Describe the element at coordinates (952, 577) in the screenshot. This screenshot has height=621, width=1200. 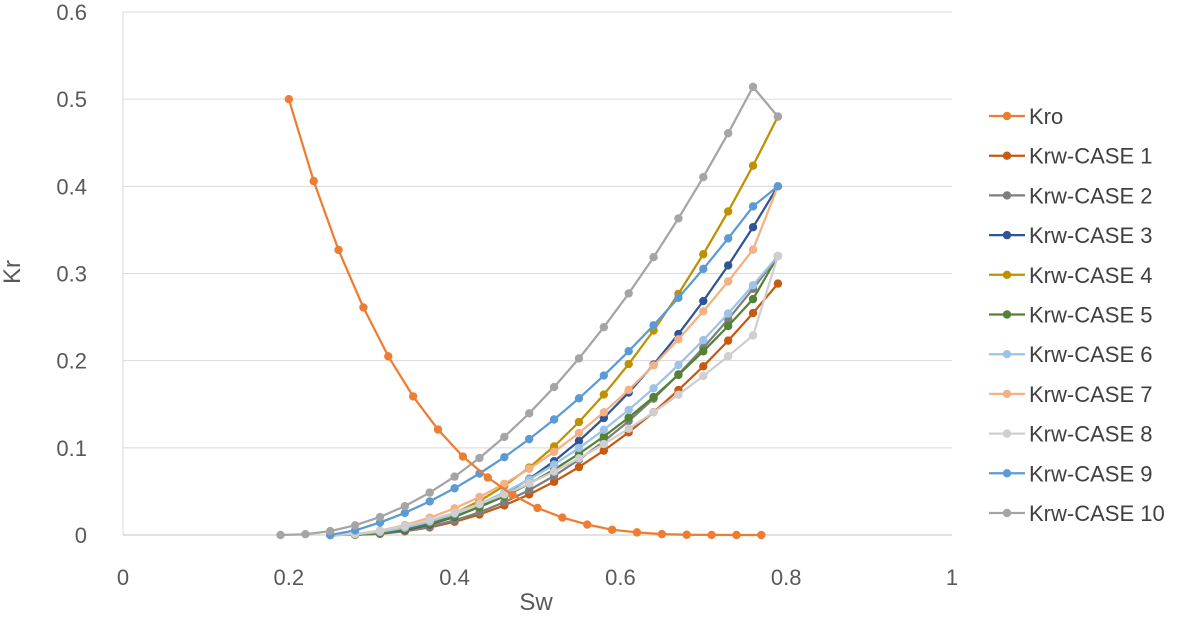
I see `x-tick-label: 1` at that location.